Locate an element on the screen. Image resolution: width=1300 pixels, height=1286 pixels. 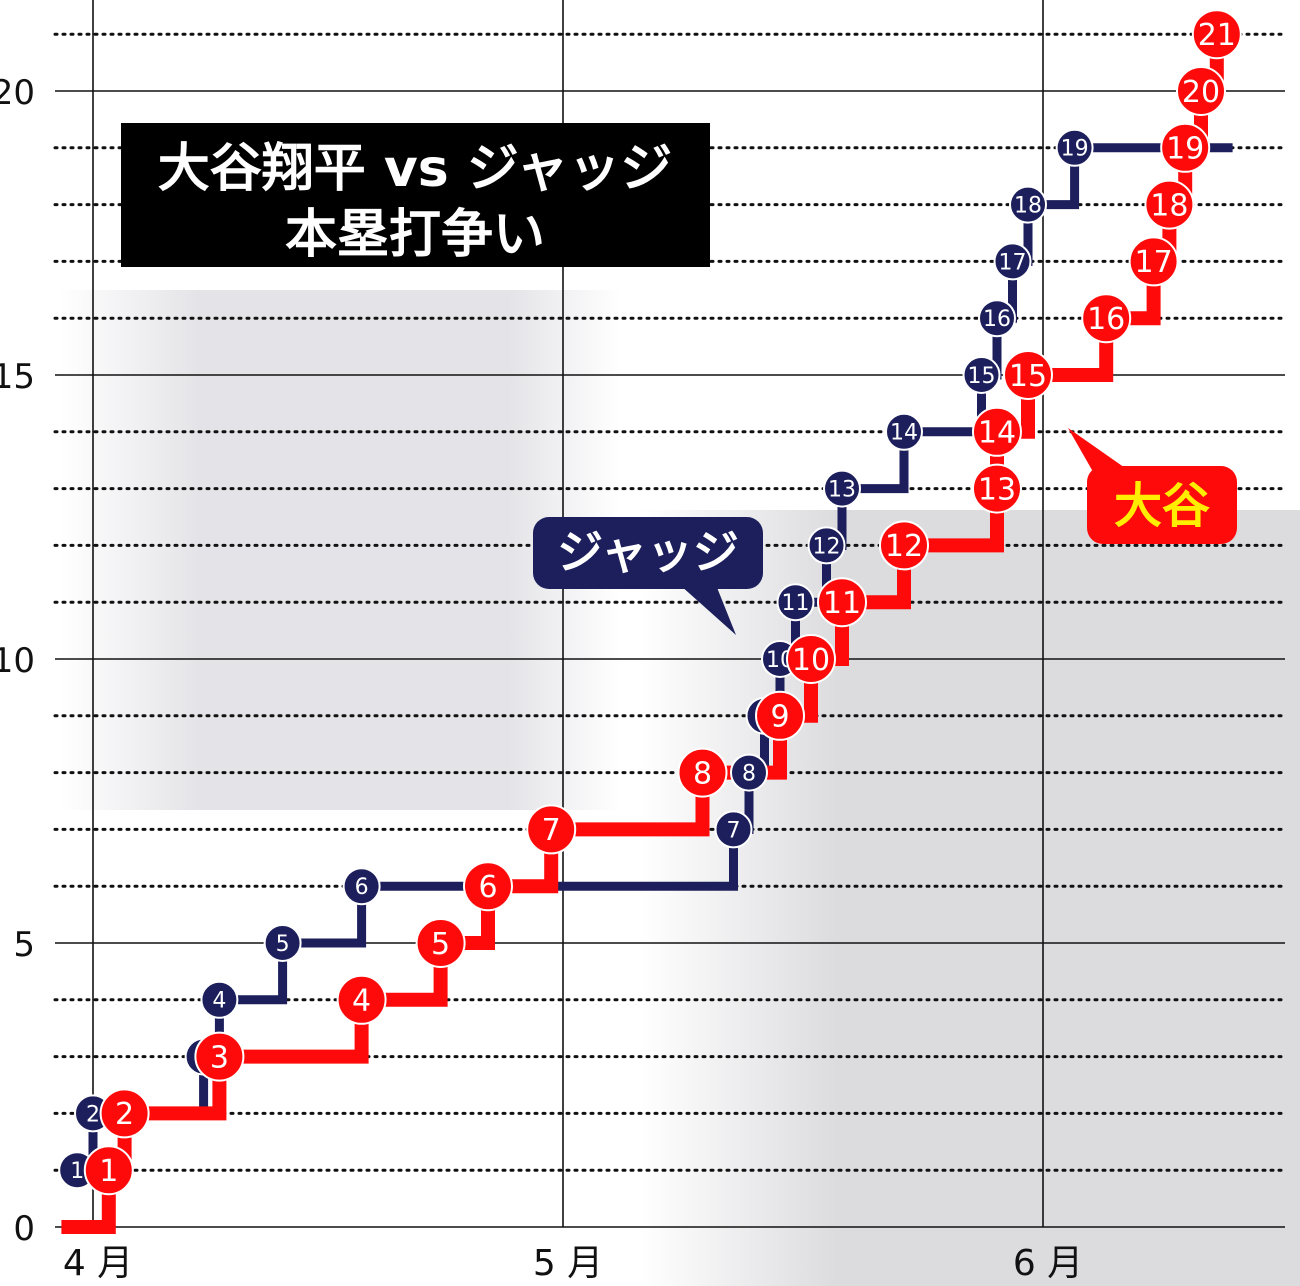
data-point-label: 10 is located at coordinates (811, 660).